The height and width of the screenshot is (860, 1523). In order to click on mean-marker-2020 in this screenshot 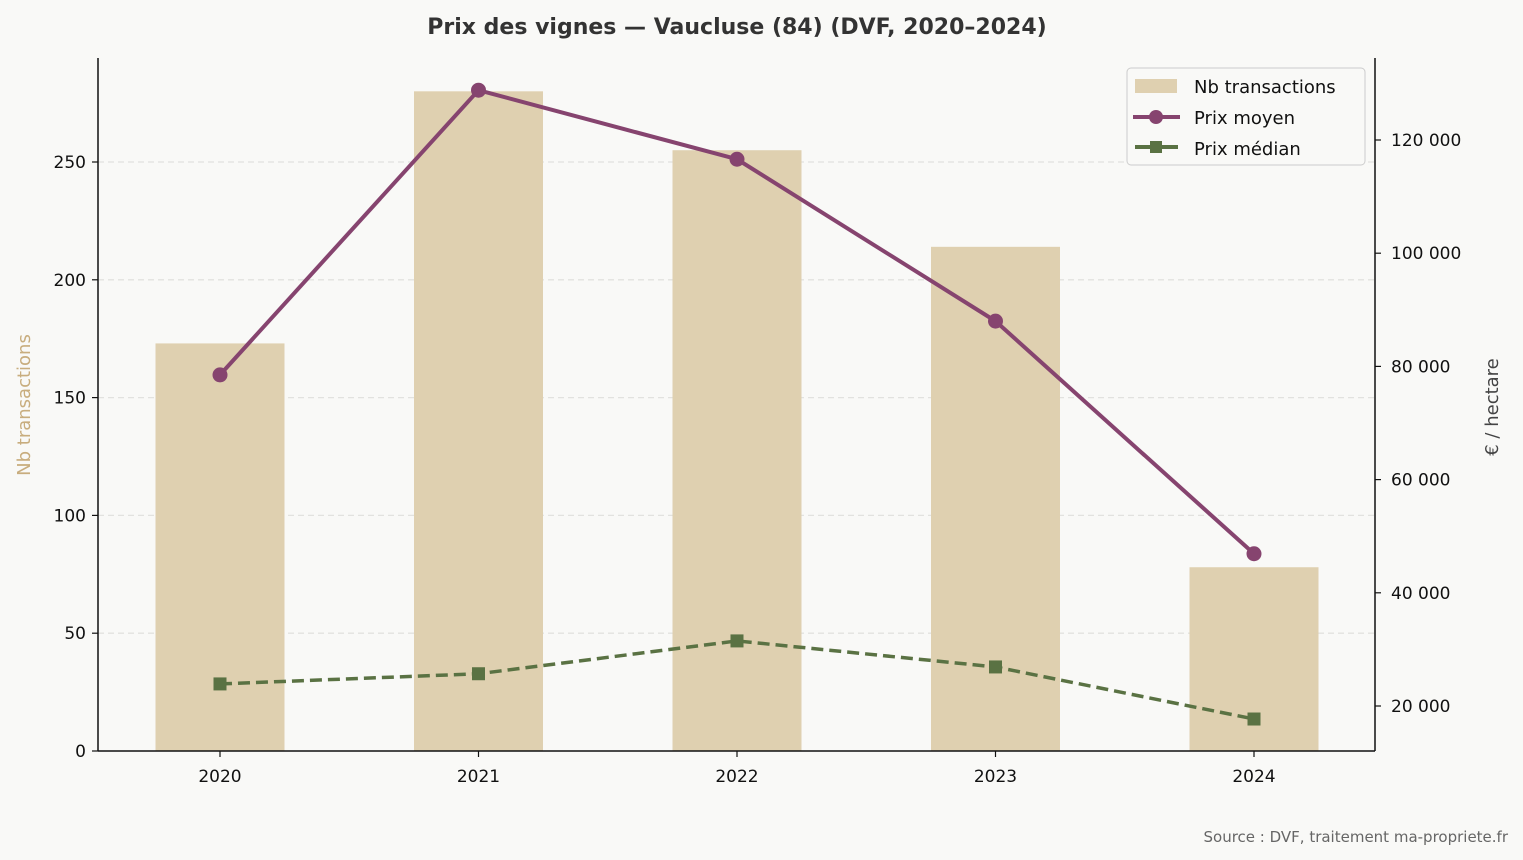, I will do `click(220, 375)`.